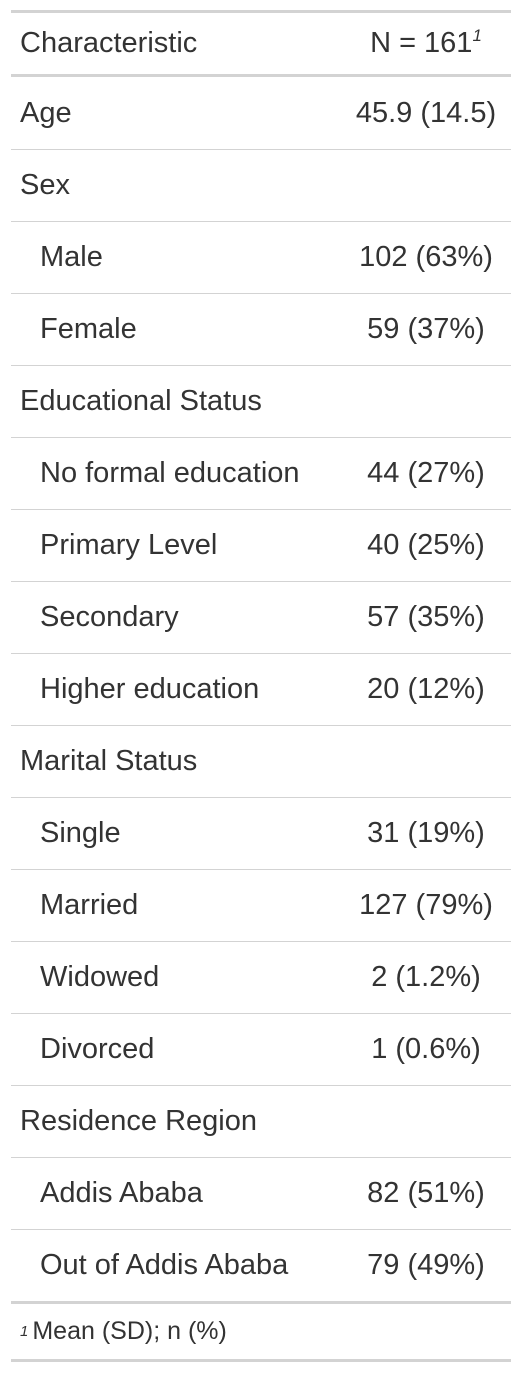  Describe the element at coordinates (261, 545) in the screenshot. I see `table-row: Primary Level 40 (25%)` at that location.